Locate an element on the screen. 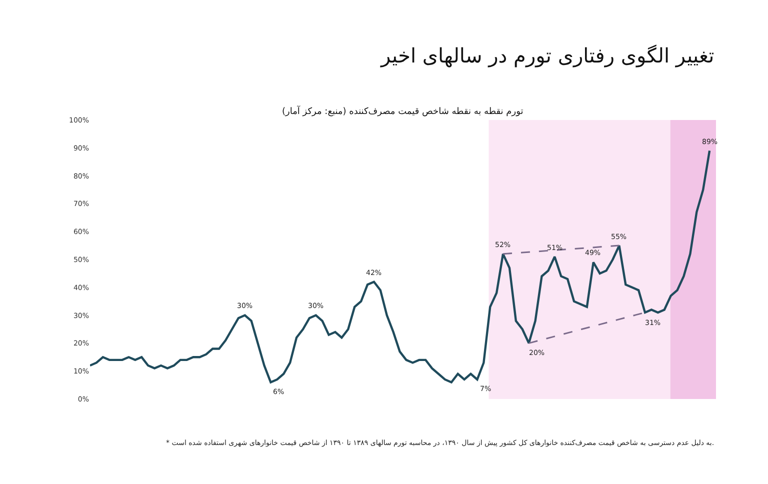  chart-title: تغییر الگوی رفتاری تورم در سالهای اخیر is located at coordinates (547, 55).